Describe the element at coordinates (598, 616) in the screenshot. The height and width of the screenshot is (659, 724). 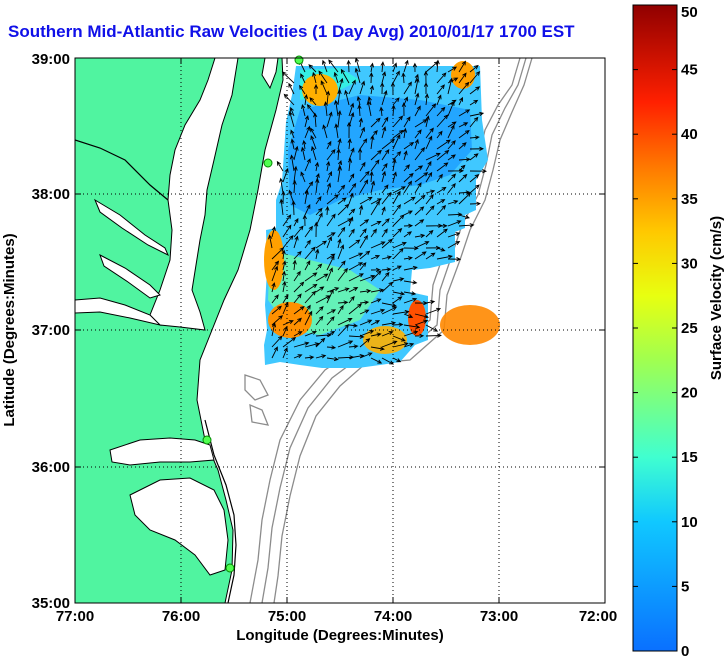
I see `x-tick-label: 72:00` at that location.